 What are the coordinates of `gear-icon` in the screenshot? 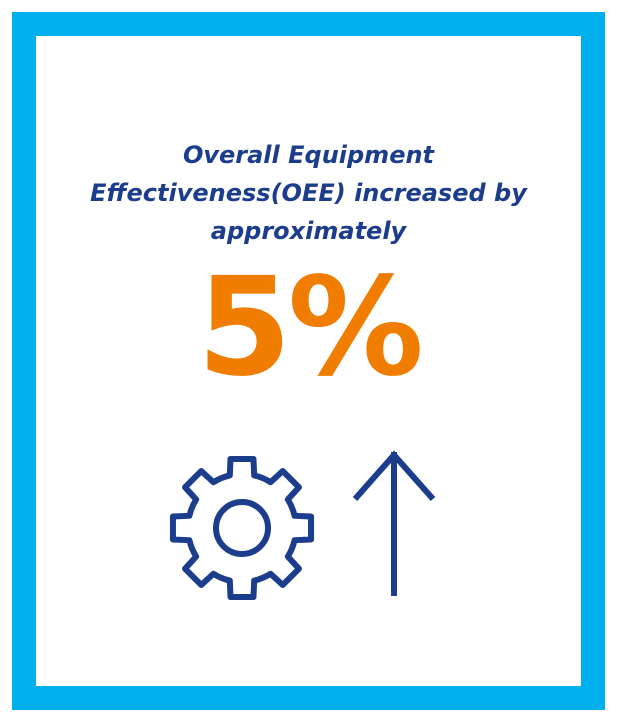 It's located at (242, 528).